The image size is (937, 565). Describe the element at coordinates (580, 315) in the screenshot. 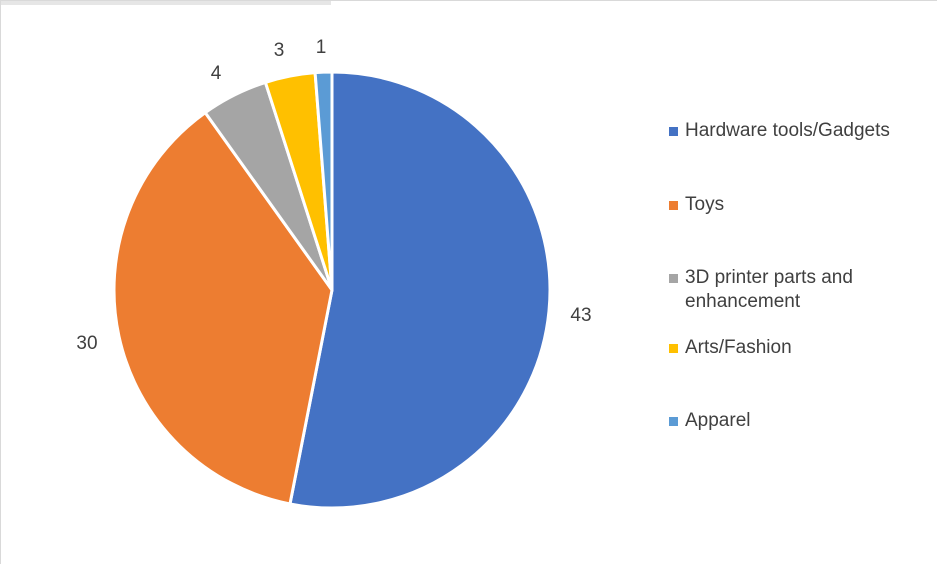

I see `data-label-hardware: 43` at that location.